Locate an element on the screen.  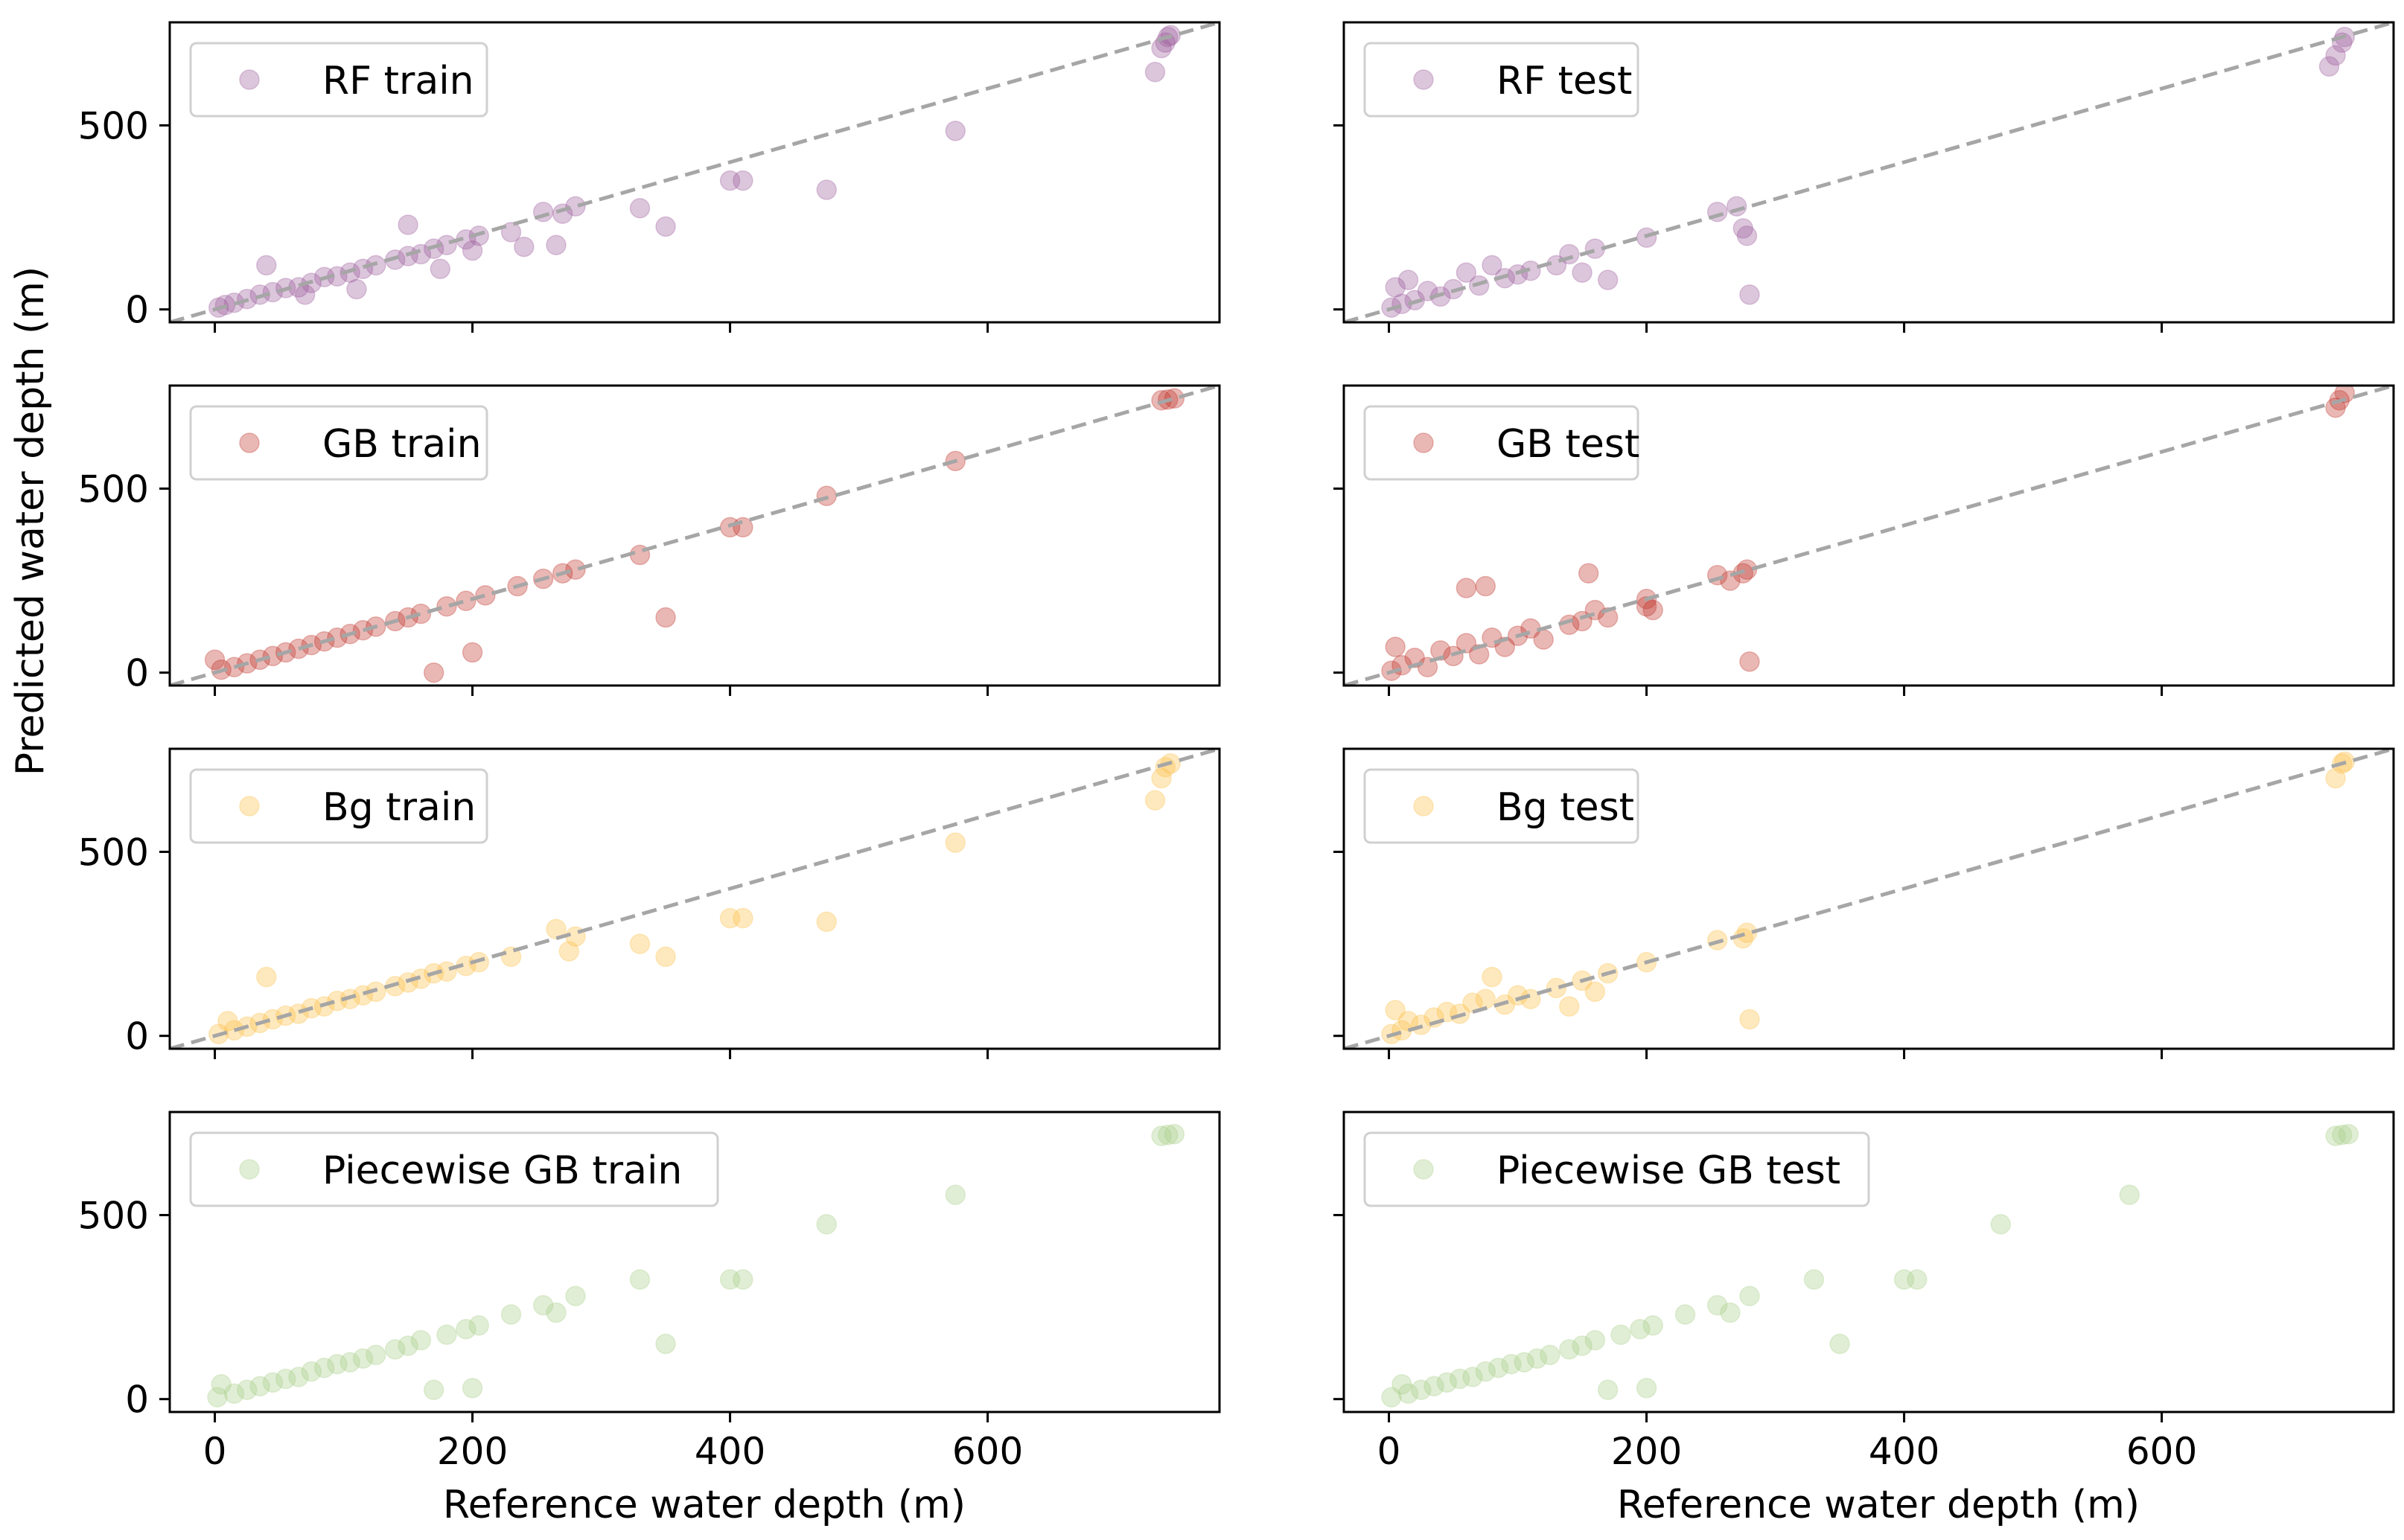
panel-bg-train: 0 500 Bg train is located at coordinates (649, 903).